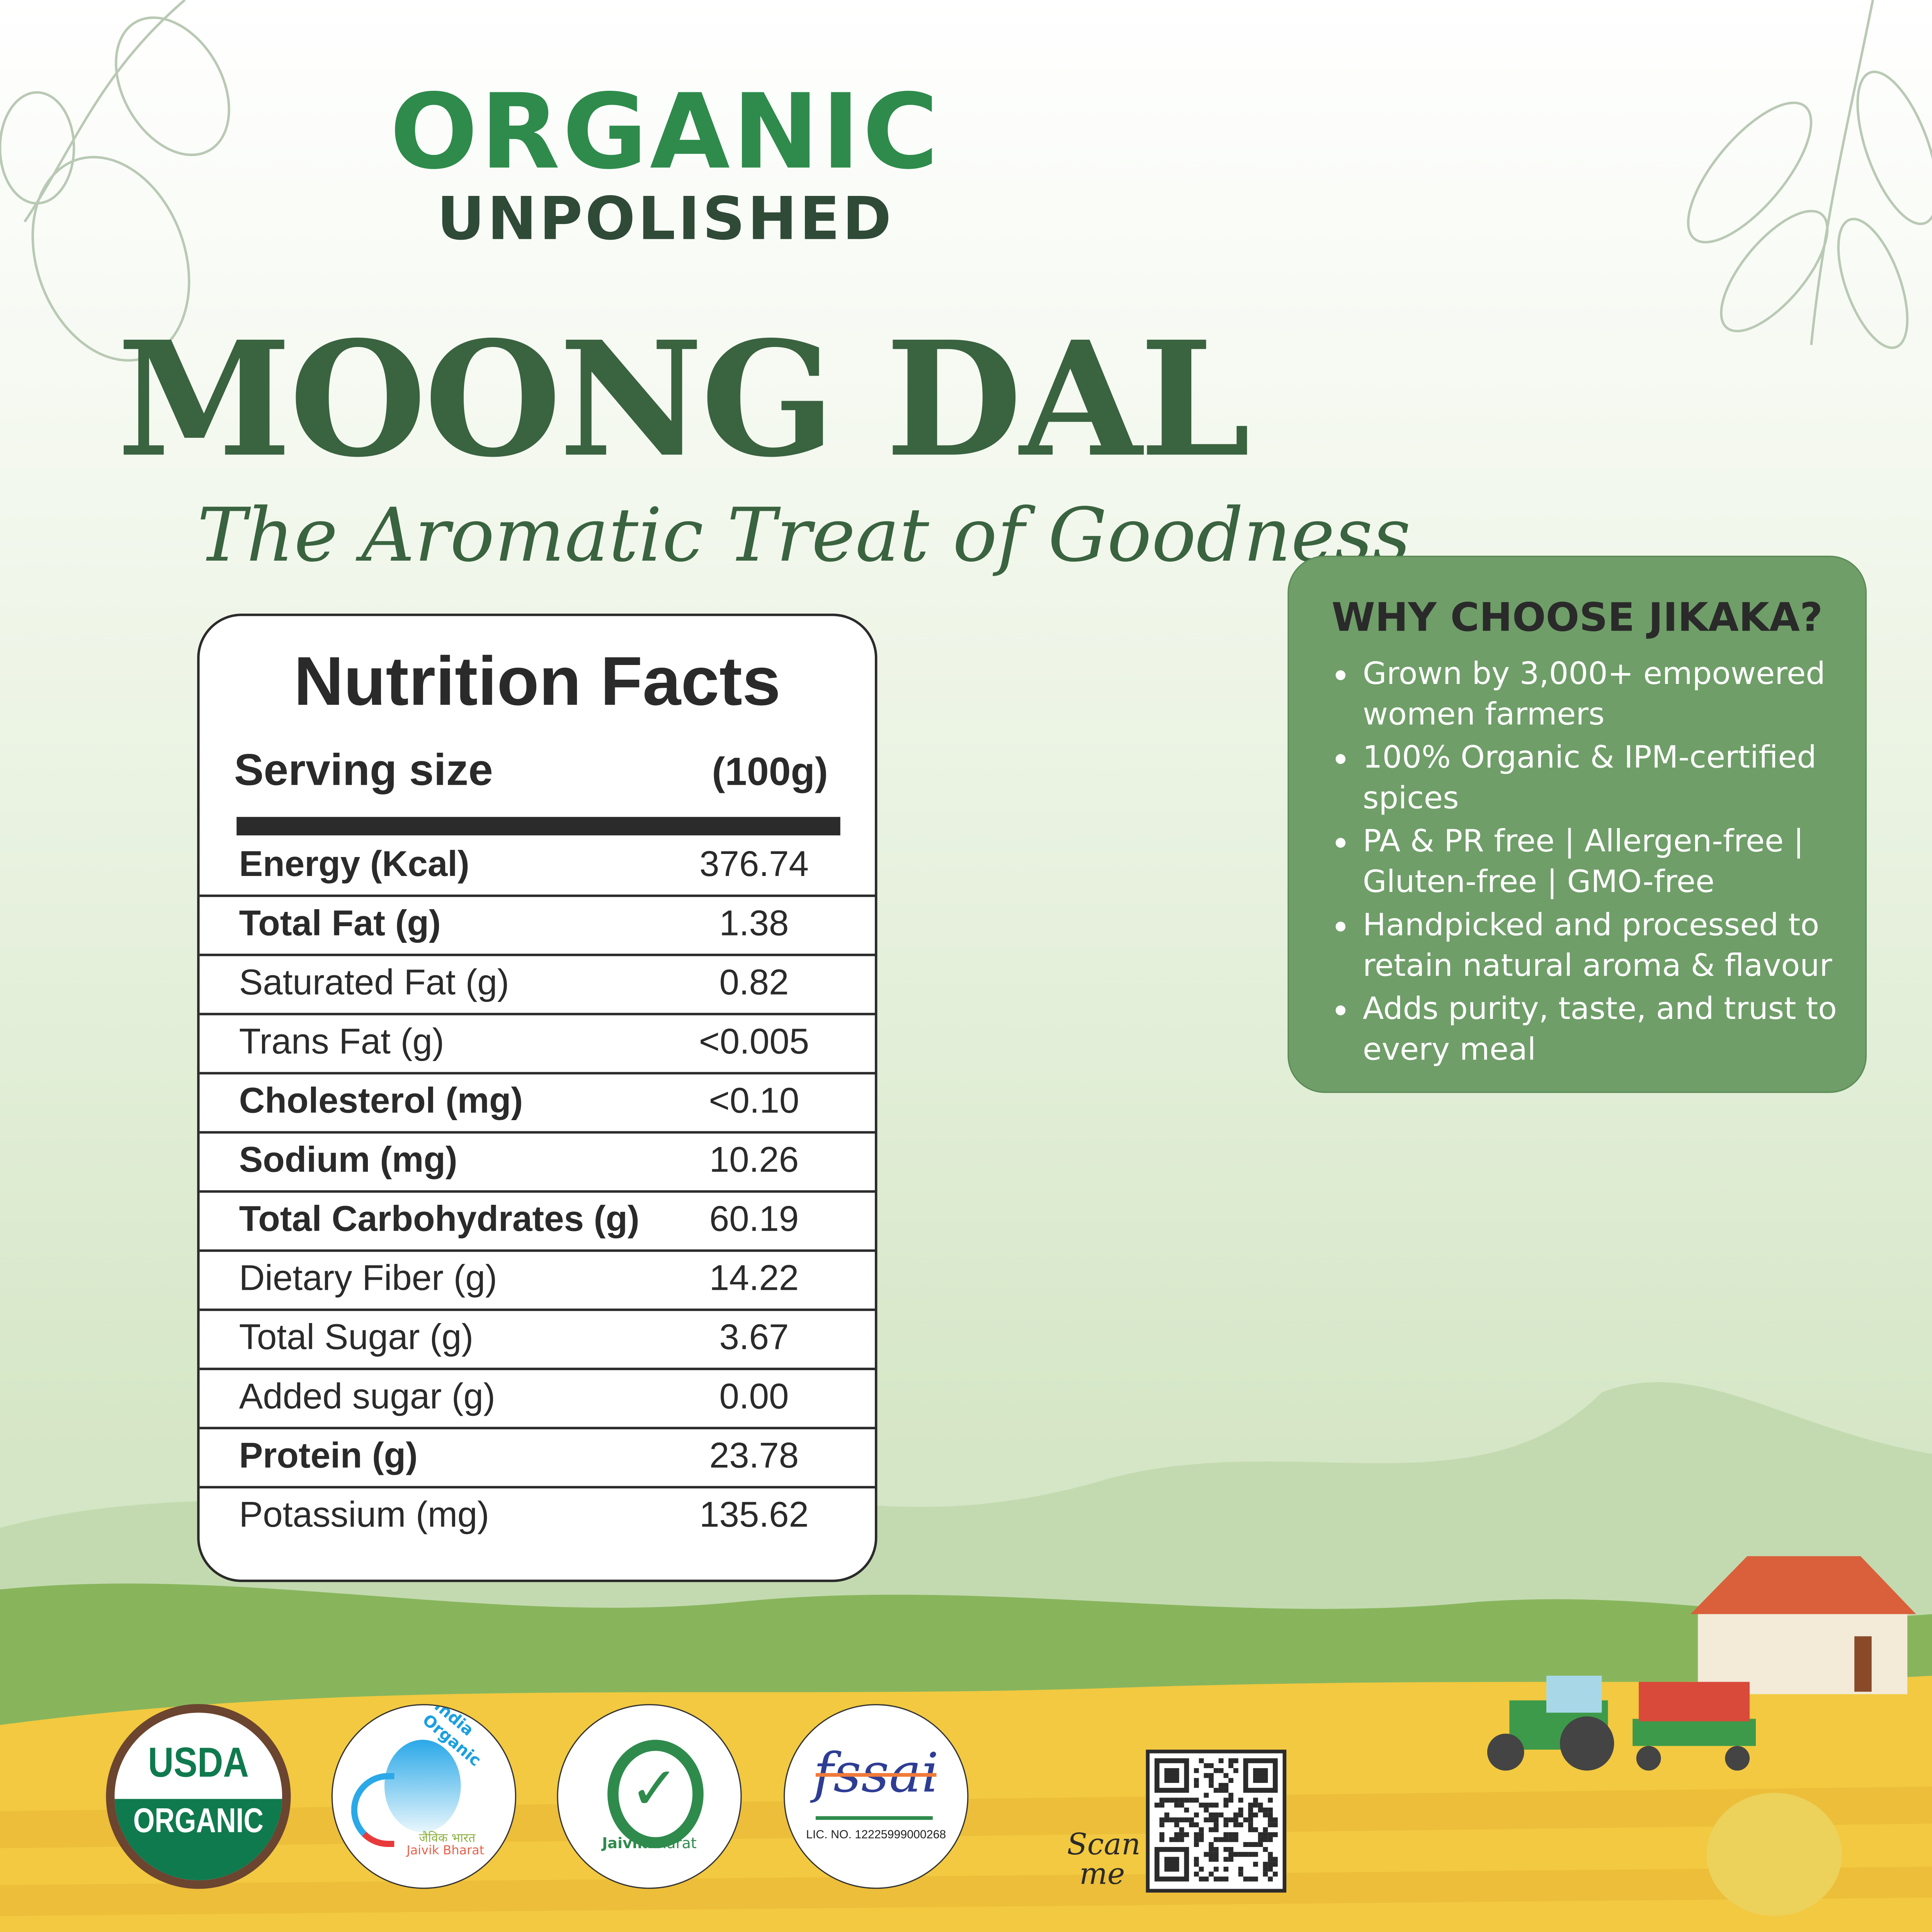  Describe the element at coordinates (754, 1397) in the screenshot. I see `nutrient-value: 0.00` at that location.